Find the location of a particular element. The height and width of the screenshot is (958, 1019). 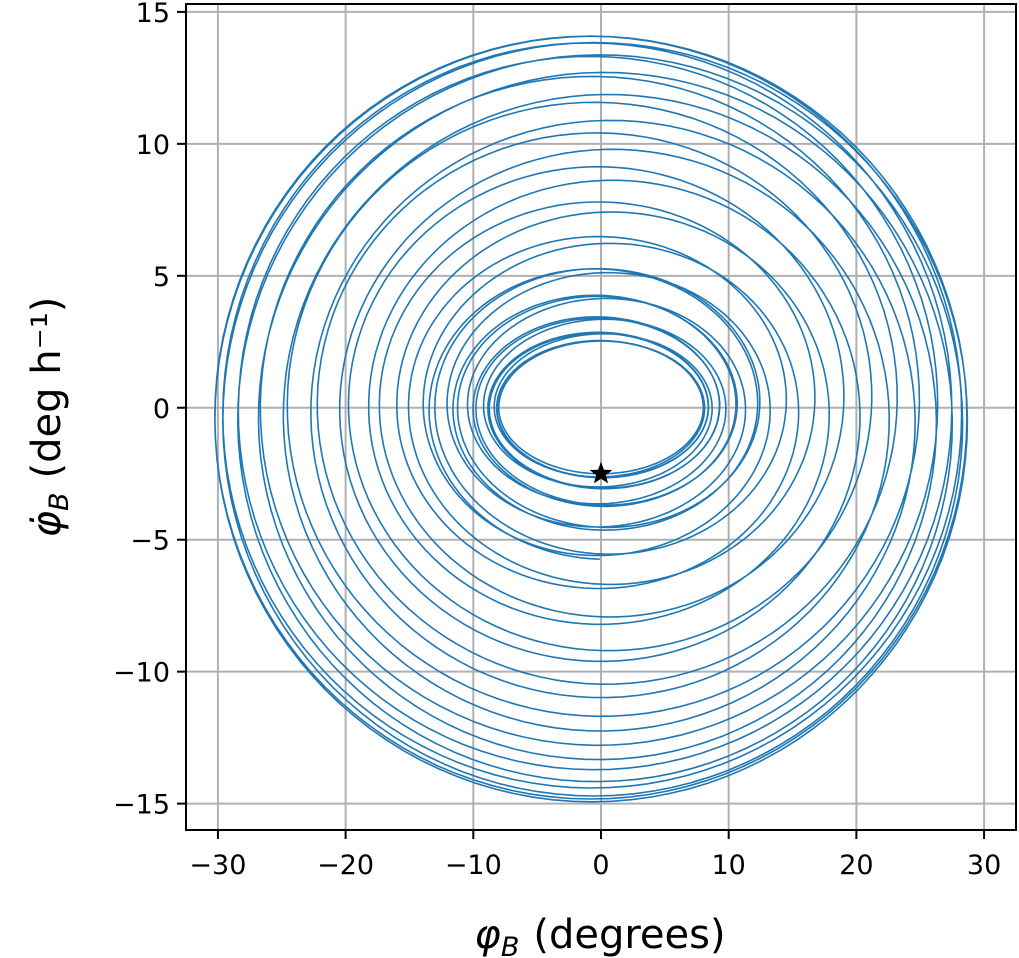

x-tick-label: 30 is located at coordinates (984, 865).